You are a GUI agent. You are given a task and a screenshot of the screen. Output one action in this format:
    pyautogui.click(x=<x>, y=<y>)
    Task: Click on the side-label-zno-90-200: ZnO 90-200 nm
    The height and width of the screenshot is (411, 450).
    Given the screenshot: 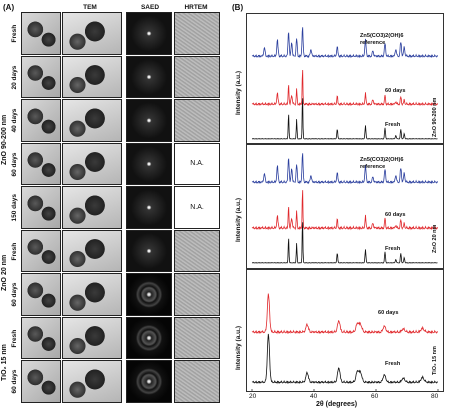 What is the action you would take?
    pyautogui.click(x=435, y=117)
    